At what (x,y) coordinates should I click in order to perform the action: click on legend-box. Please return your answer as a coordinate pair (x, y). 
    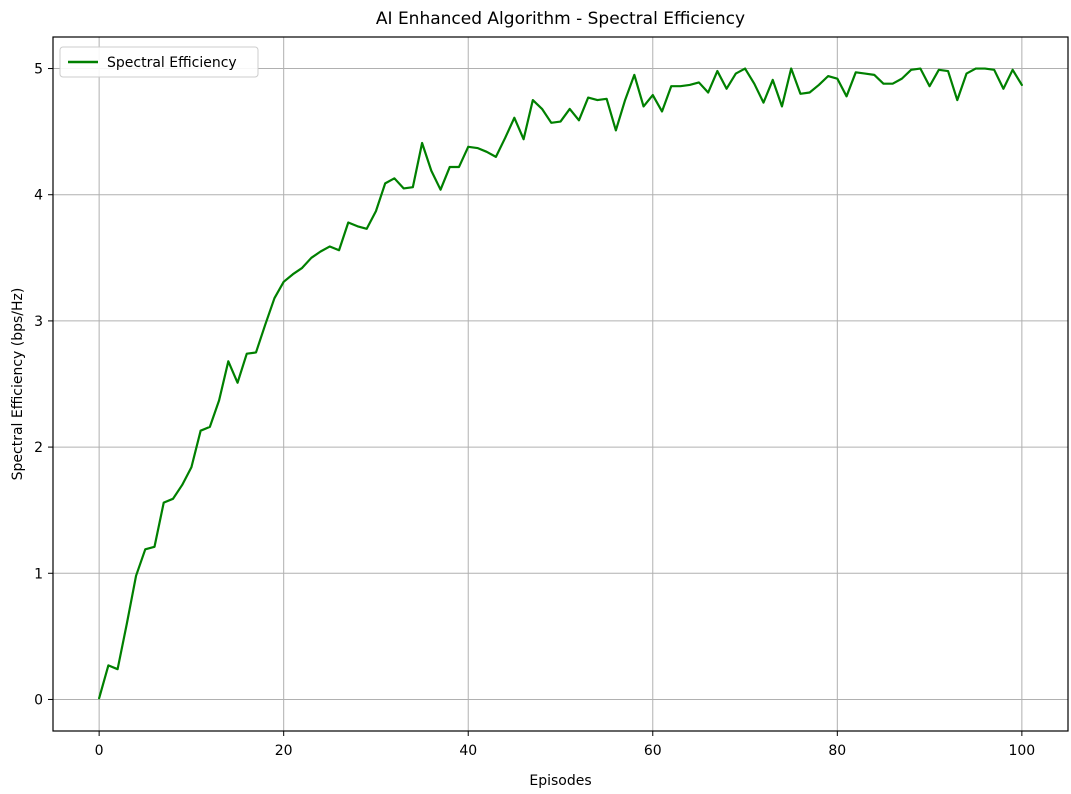
    Looking at the image, I should click on (159, 62).